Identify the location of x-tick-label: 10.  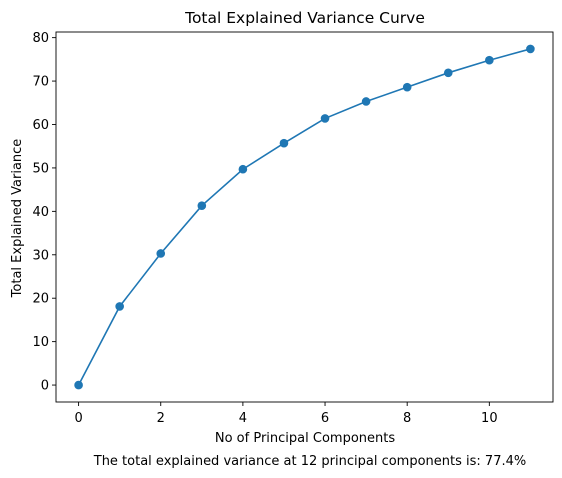
(489, 418).